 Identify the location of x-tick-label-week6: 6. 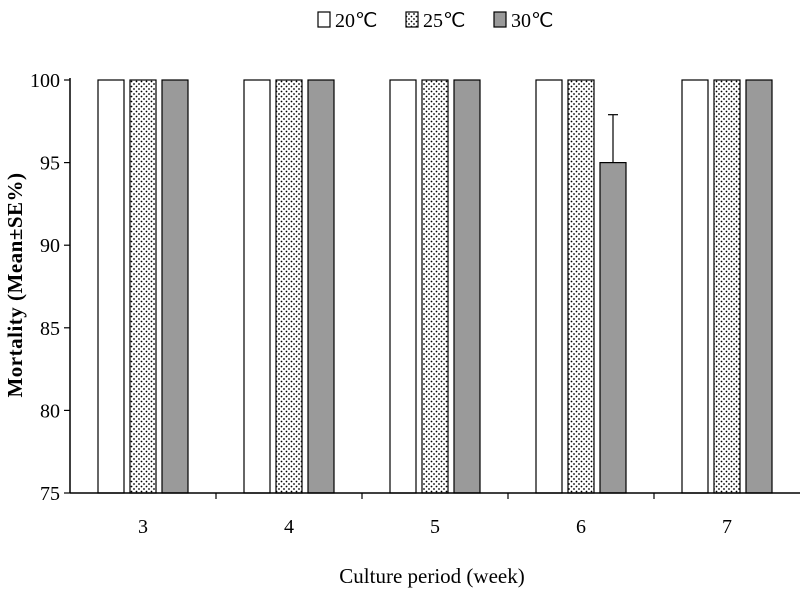
(581, 527).